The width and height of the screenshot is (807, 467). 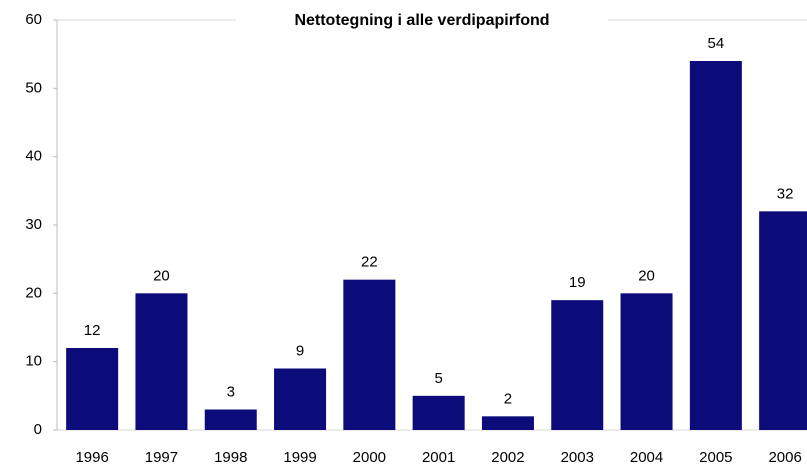 I want to click on data-label: 3, so click(x=231, y=391).